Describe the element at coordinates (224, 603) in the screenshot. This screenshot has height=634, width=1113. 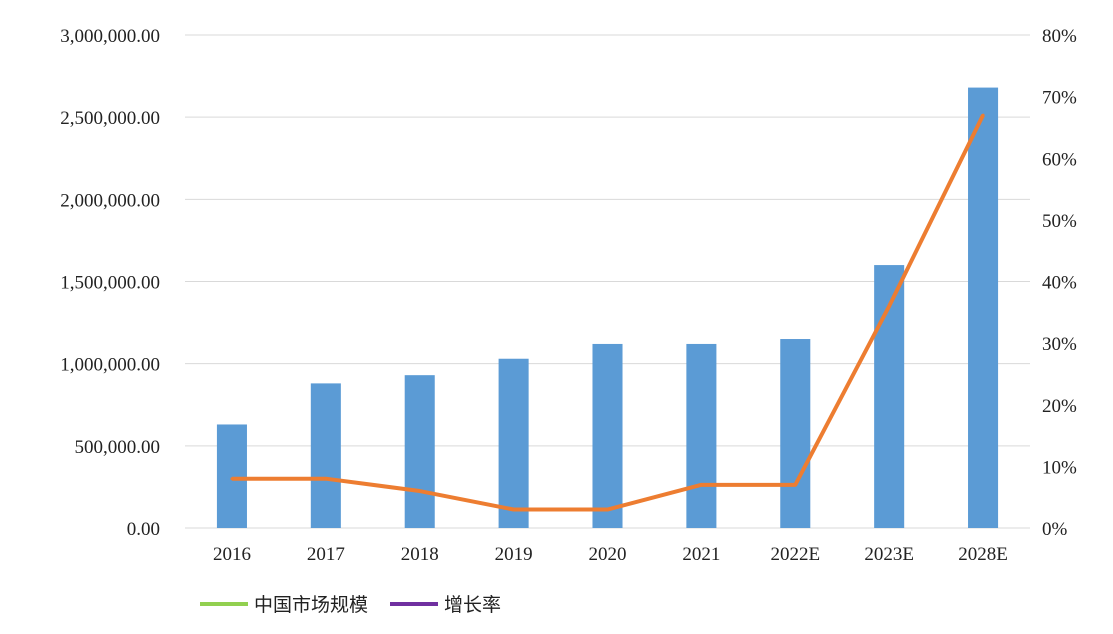
I see `legend-swatch-market-size` at that location.